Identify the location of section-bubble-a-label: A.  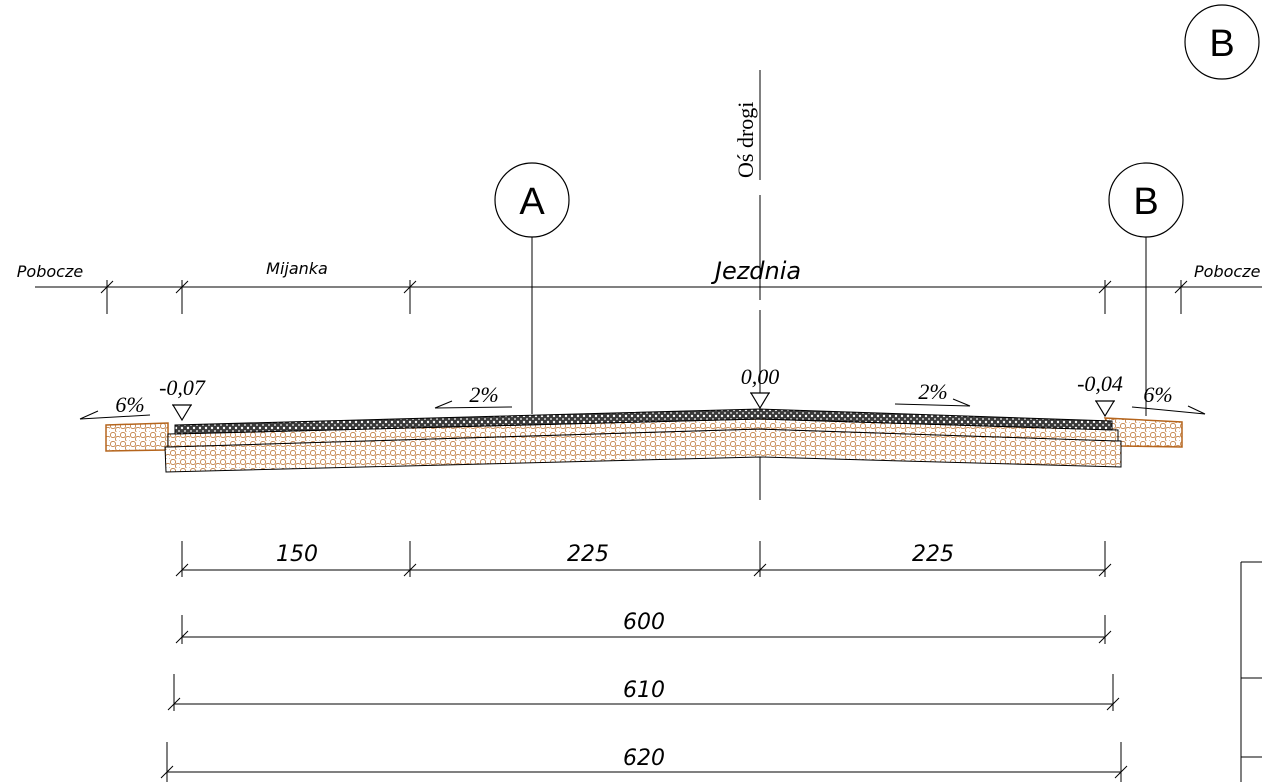
(532, 202).